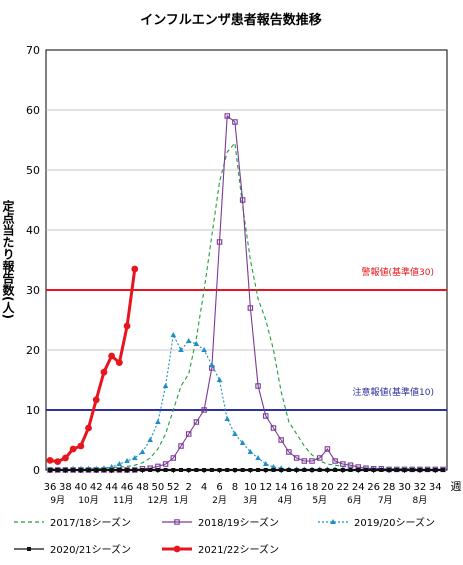 The width and height of the screenshot is (463, 565). Describe the element at coordinates (29, 549) in the screenshot. I see `legend-marker` at that location.